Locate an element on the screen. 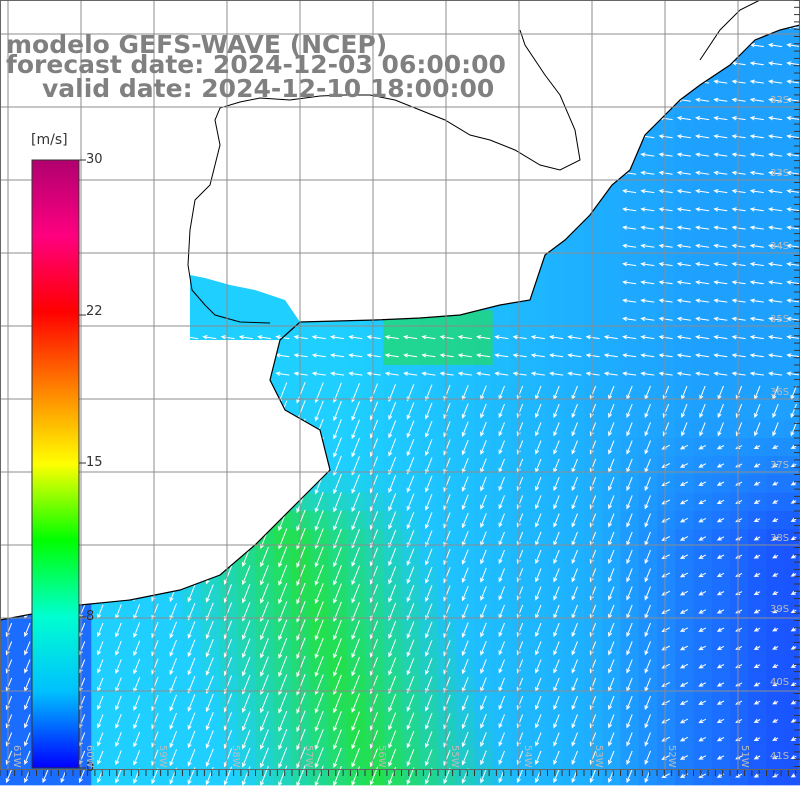 This screenshot has height=800, width=800. lat-label-38s: 38S is located at coordinates (780, 538).